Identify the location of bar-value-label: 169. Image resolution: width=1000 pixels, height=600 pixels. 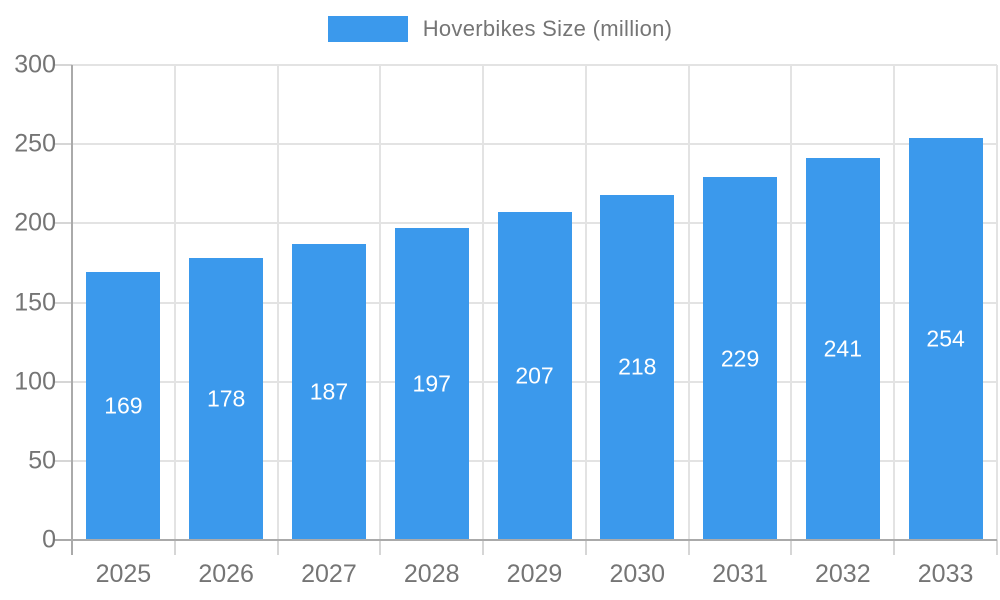
(123, 405).